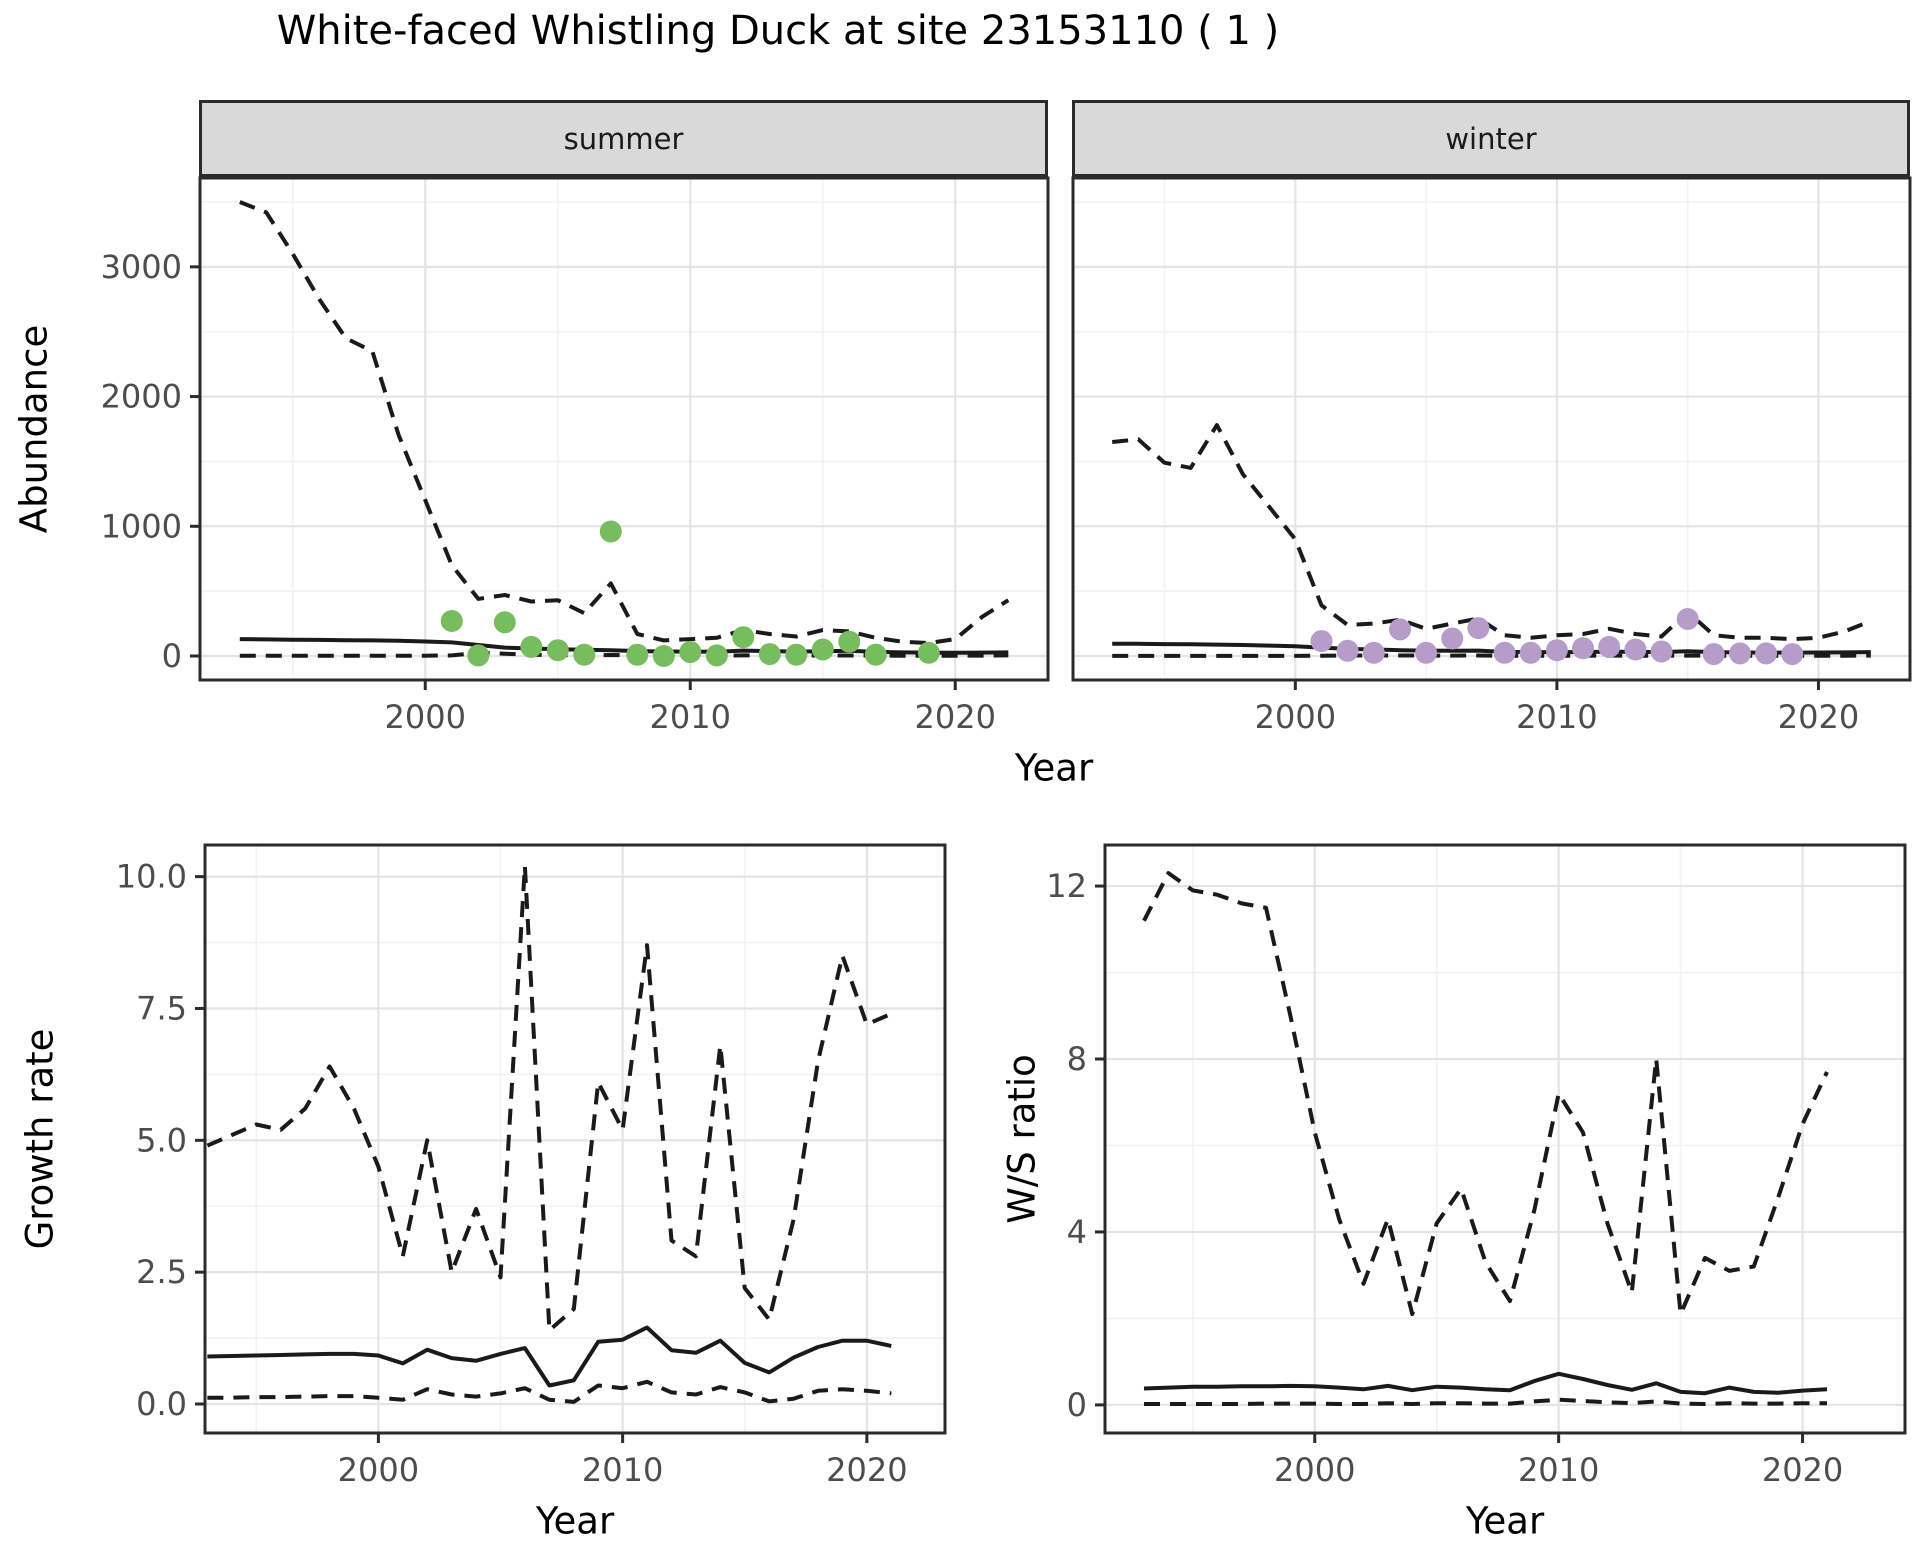  I want to click on y-tick-label: 10.0, so click(151, 877).